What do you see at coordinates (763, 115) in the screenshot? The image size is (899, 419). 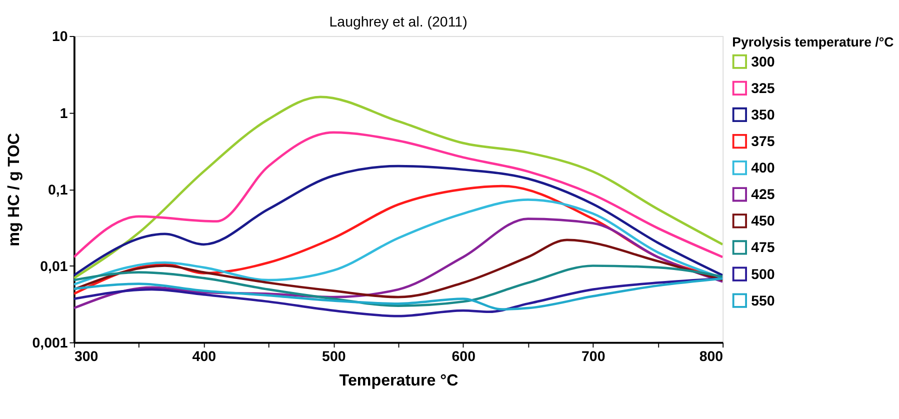 I see `legend-label: 350` at bounding box center [763, 115].